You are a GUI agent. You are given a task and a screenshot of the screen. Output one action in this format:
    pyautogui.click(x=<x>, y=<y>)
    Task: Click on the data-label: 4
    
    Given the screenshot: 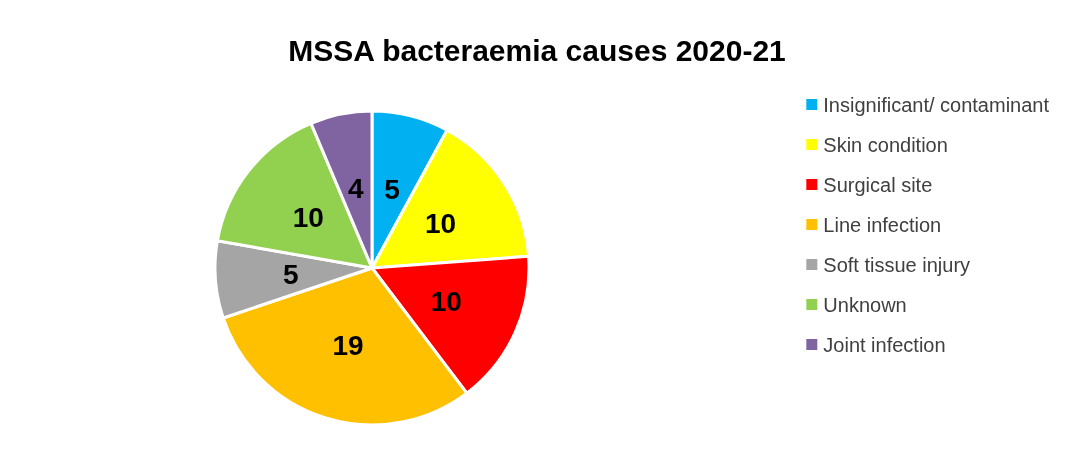 What is the action you would take?
    pyautogui.click(x=356, y=188)
    